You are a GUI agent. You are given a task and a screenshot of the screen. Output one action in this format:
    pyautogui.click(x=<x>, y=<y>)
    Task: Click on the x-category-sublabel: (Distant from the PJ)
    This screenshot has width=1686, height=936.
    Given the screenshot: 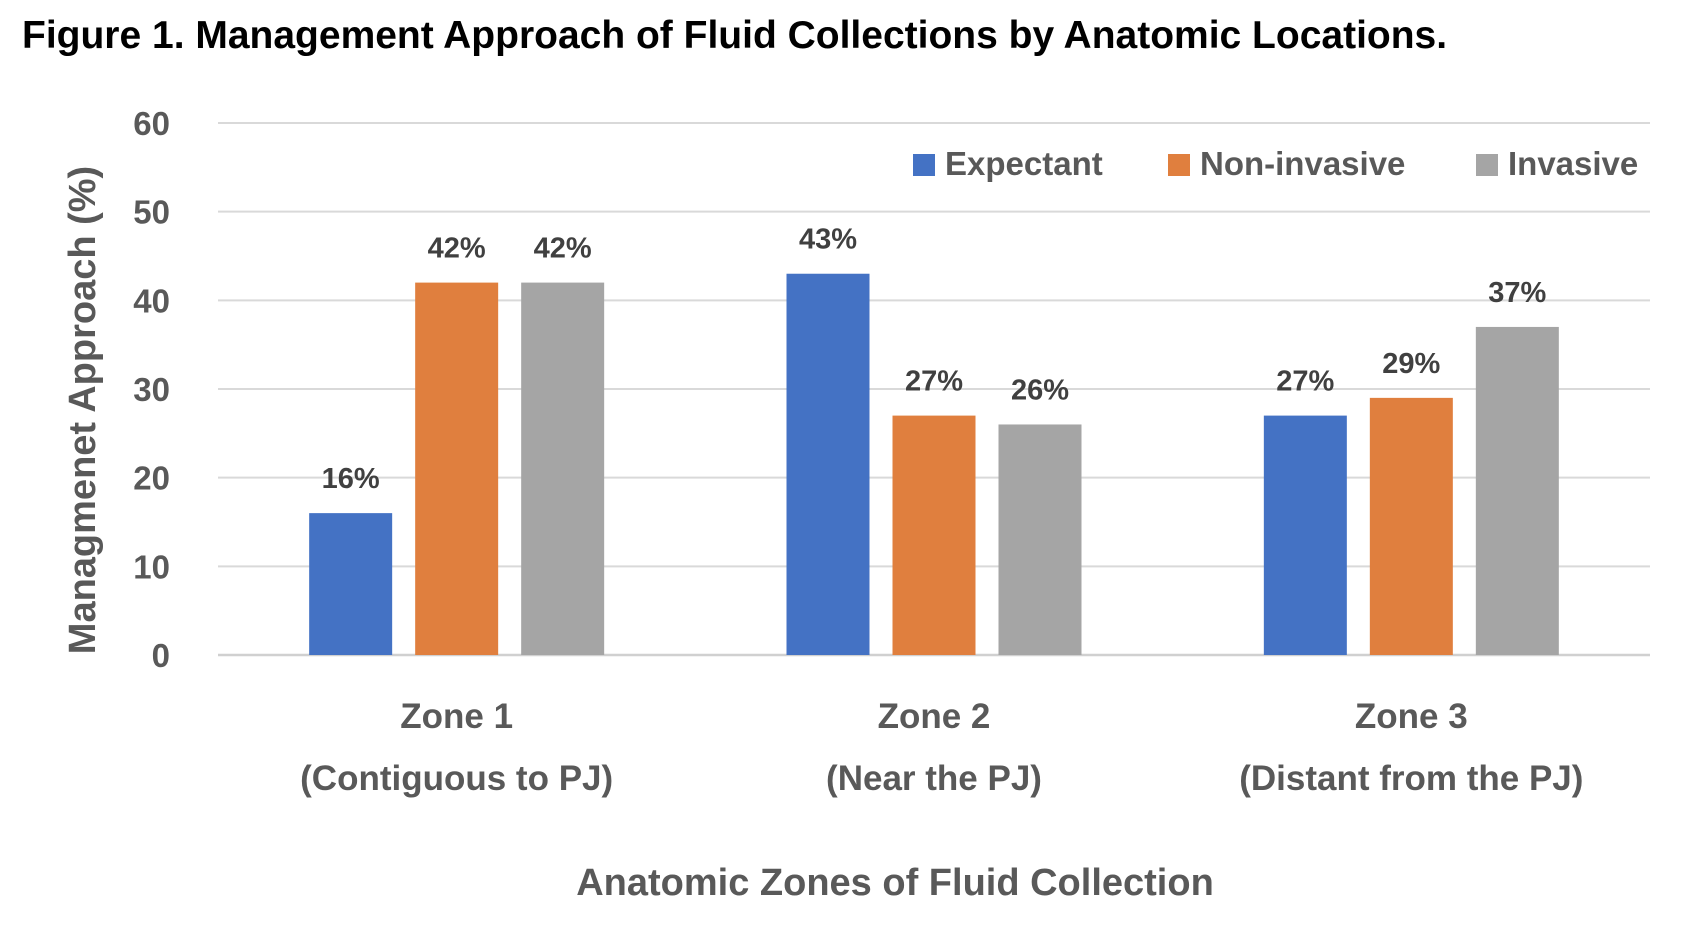 What is the action you would take?
    pyautogui.click(x=1411, y=778)
    